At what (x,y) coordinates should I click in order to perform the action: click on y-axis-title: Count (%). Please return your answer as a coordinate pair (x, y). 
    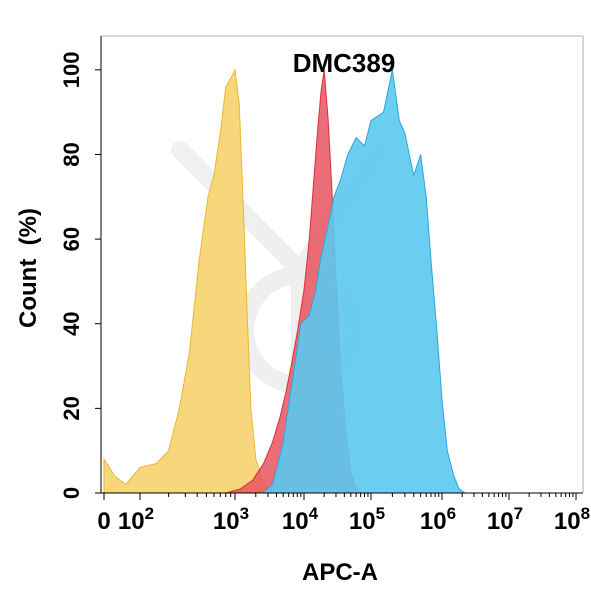
    Looking at the image, I should click on (28, 268).